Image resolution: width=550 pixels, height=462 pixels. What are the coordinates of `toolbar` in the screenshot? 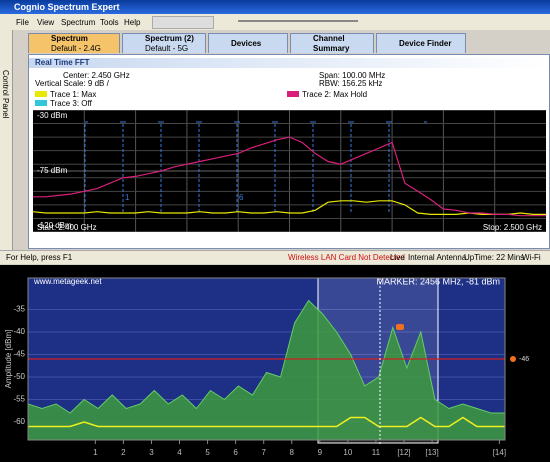 It's located at (183, 22).